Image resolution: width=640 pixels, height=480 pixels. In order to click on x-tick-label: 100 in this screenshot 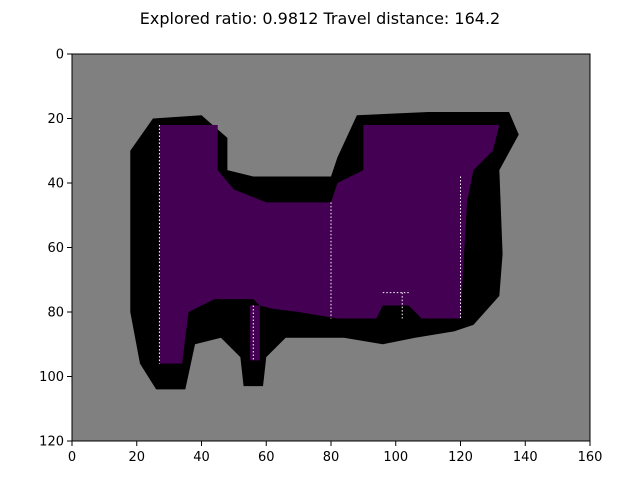, I will do `click(395, 457)`.